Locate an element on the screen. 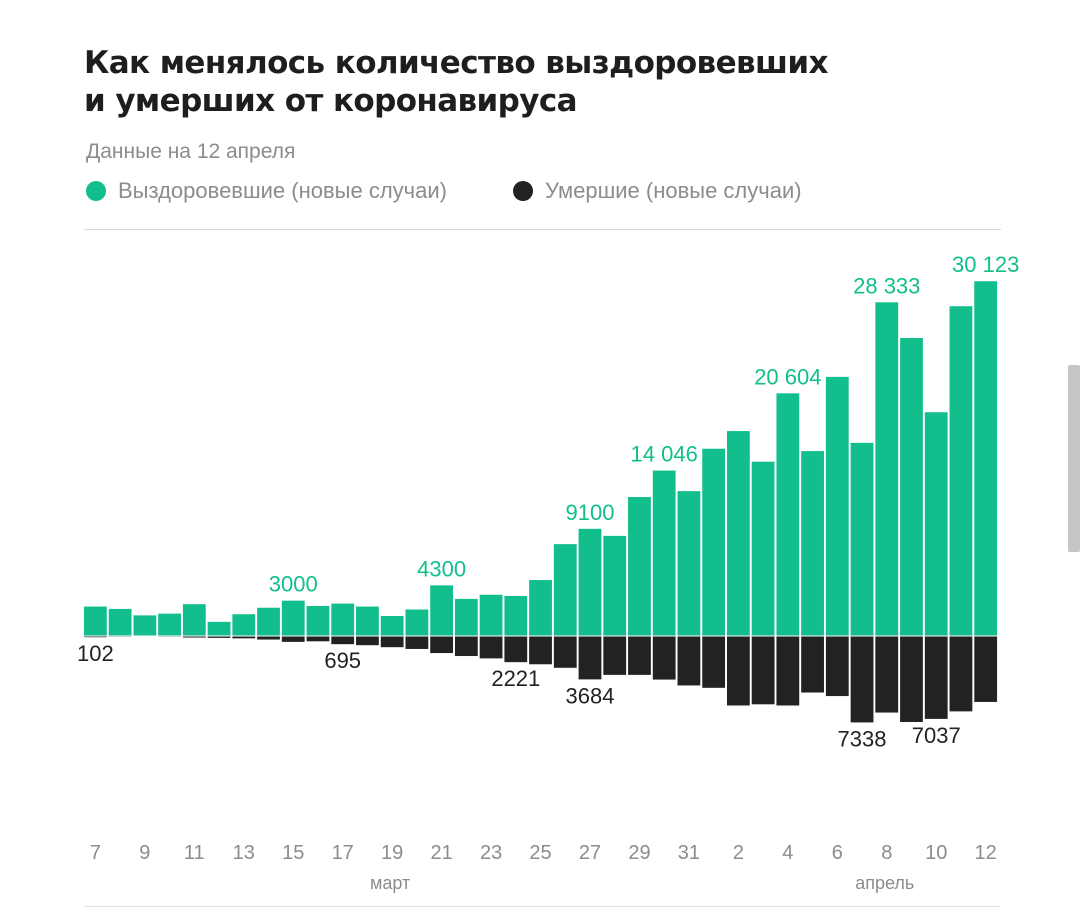 Image resolution: width=1080 pixels, height=917 pixels. x-tick-label: 27 is located at coordinates (590, 853).